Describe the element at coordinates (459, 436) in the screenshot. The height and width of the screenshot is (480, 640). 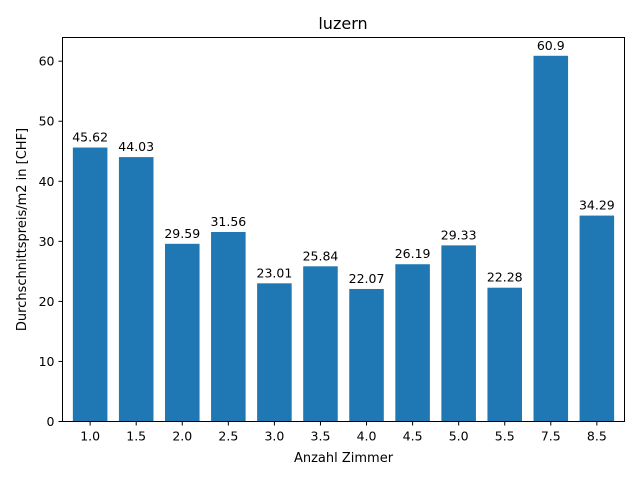
I see `x-tick-label: 5.0` at that location.